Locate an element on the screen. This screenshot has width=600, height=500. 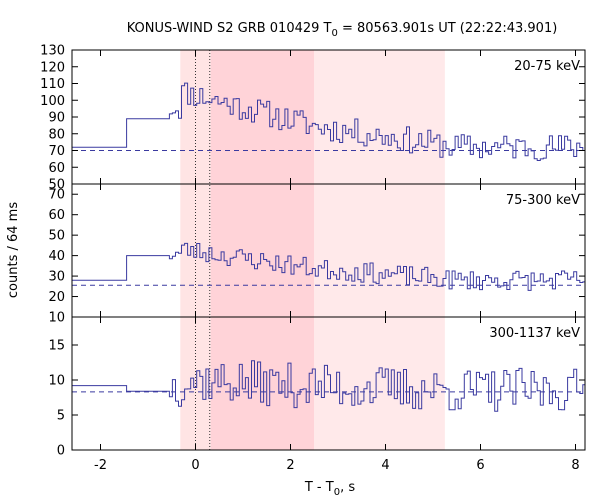
y-tick-label-1: 50 is located at coordinates (56, 236).